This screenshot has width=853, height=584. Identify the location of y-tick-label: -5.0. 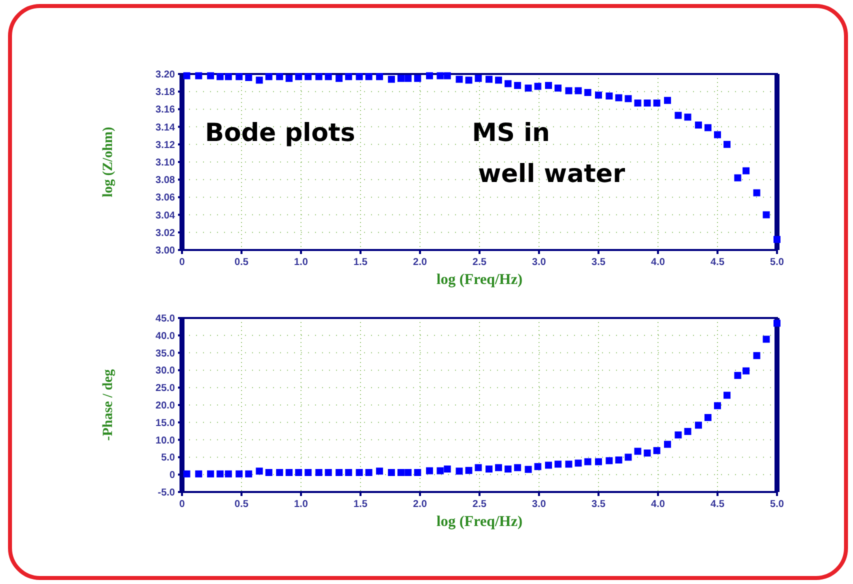
(167, 493).